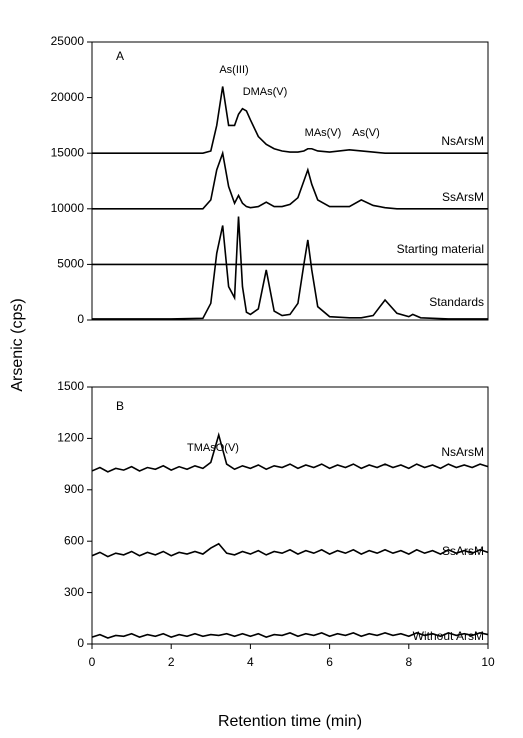 The height and width of the screenshot is (738, 523). I want to click on y-axis-label: Arsenic (cps), so click(17, 344).